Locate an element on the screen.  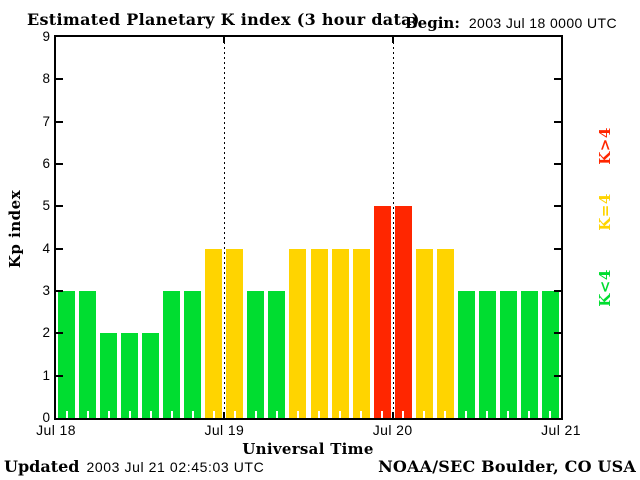
y-tick-label: 0 is located at coordinates (46, 417).